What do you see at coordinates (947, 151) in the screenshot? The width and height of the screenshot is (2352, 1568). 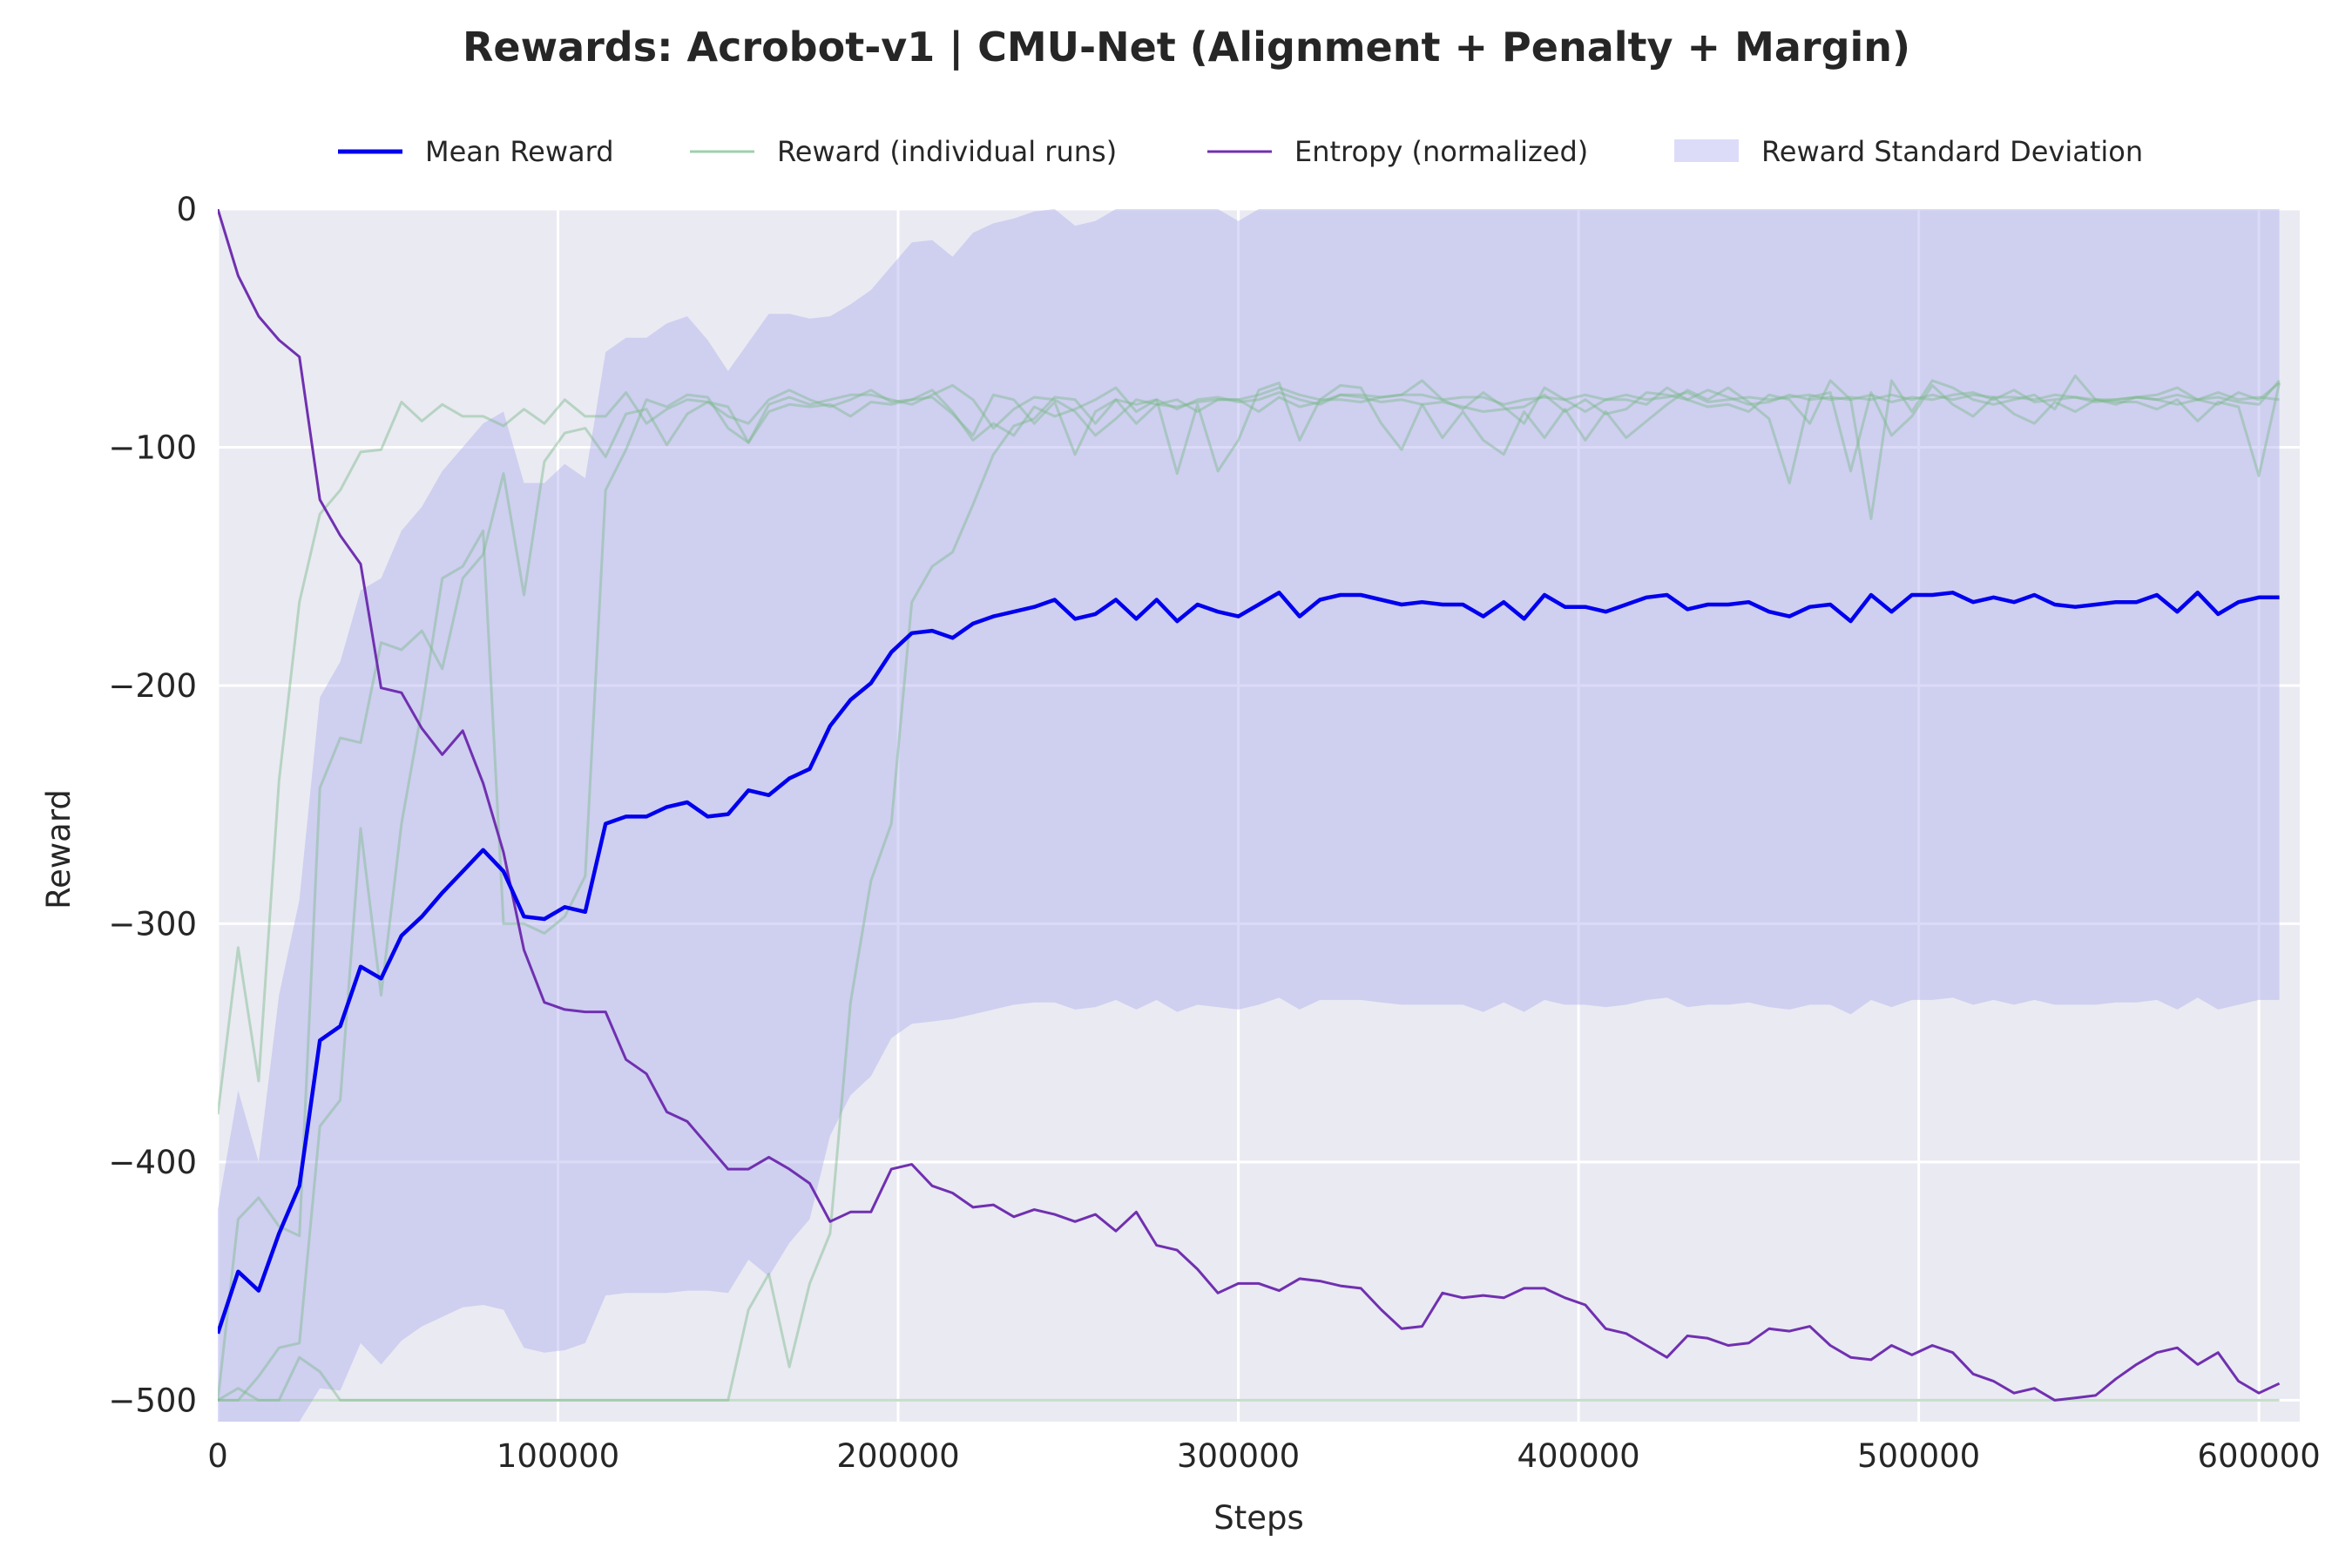 I see `legend-label-individual-runs: Reward (individual runs)` at bounding box center [947, 151].